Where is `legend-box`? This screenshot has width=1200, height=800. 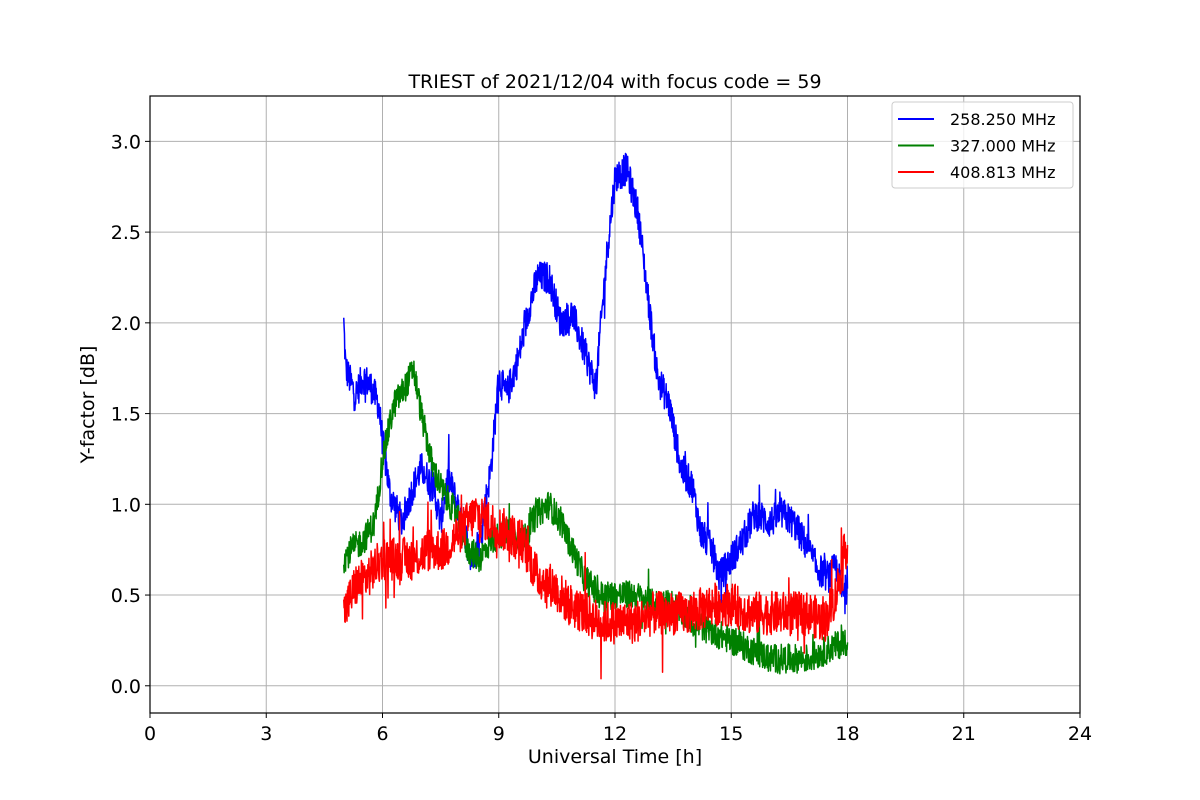
legend-box is located at coordinates (982, 145).